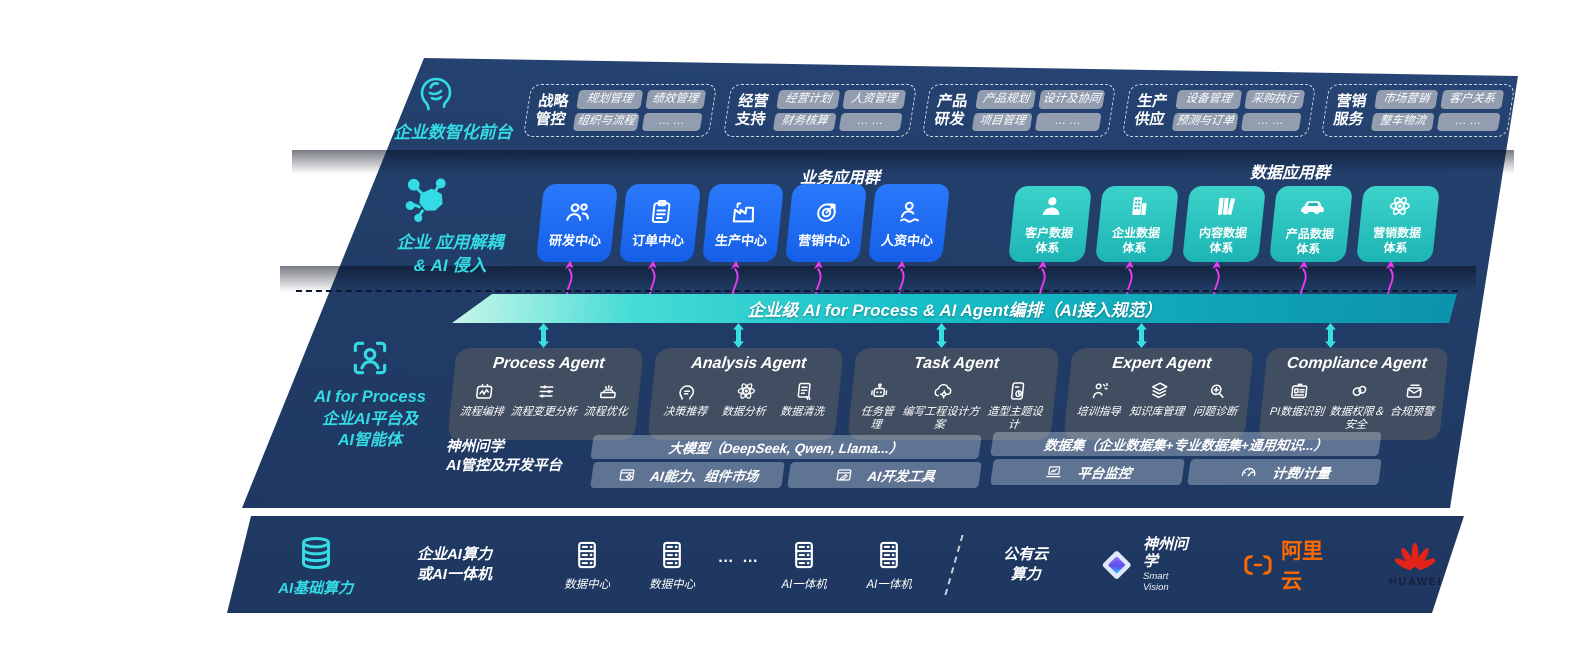 Image resolution: width=1572 pixels, height=647 pixels. Describe the element at coordinates (1159, 391) in the screenshot. I see `layers-icon` at that location.